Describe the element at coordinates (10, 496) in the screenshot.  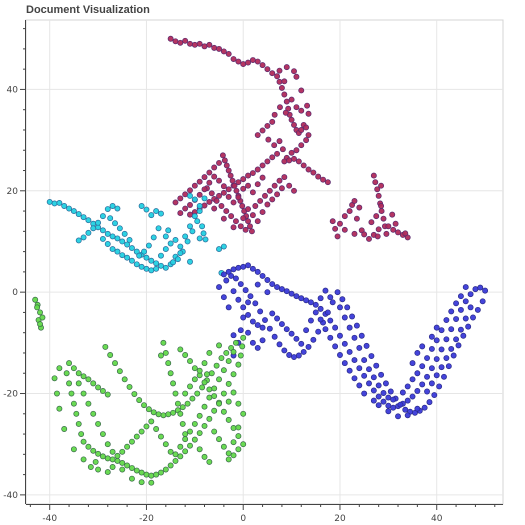
I see `y-tick-label: -40` at that location.